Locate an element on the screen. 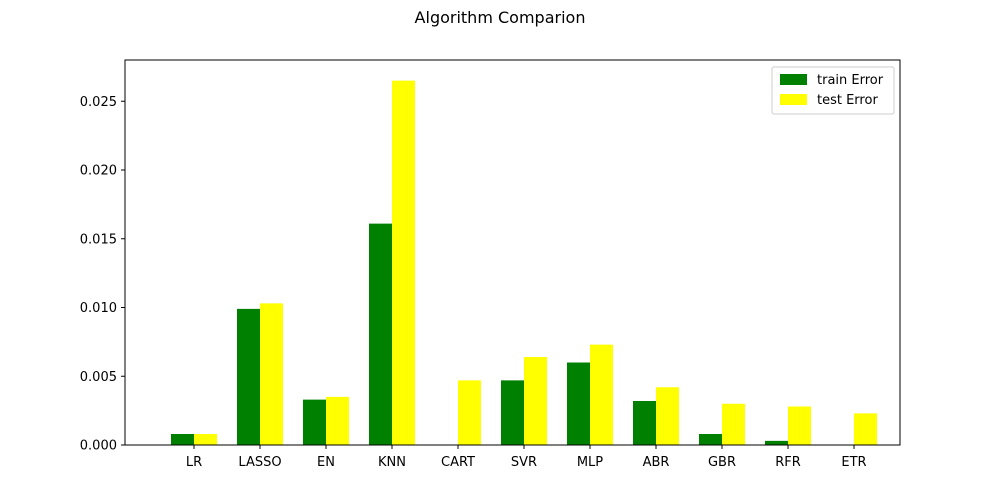 Image resolution: width=1000 pixels, height=500 pixels. x-tick-label: LASSO is located at coordinates (259, 462).